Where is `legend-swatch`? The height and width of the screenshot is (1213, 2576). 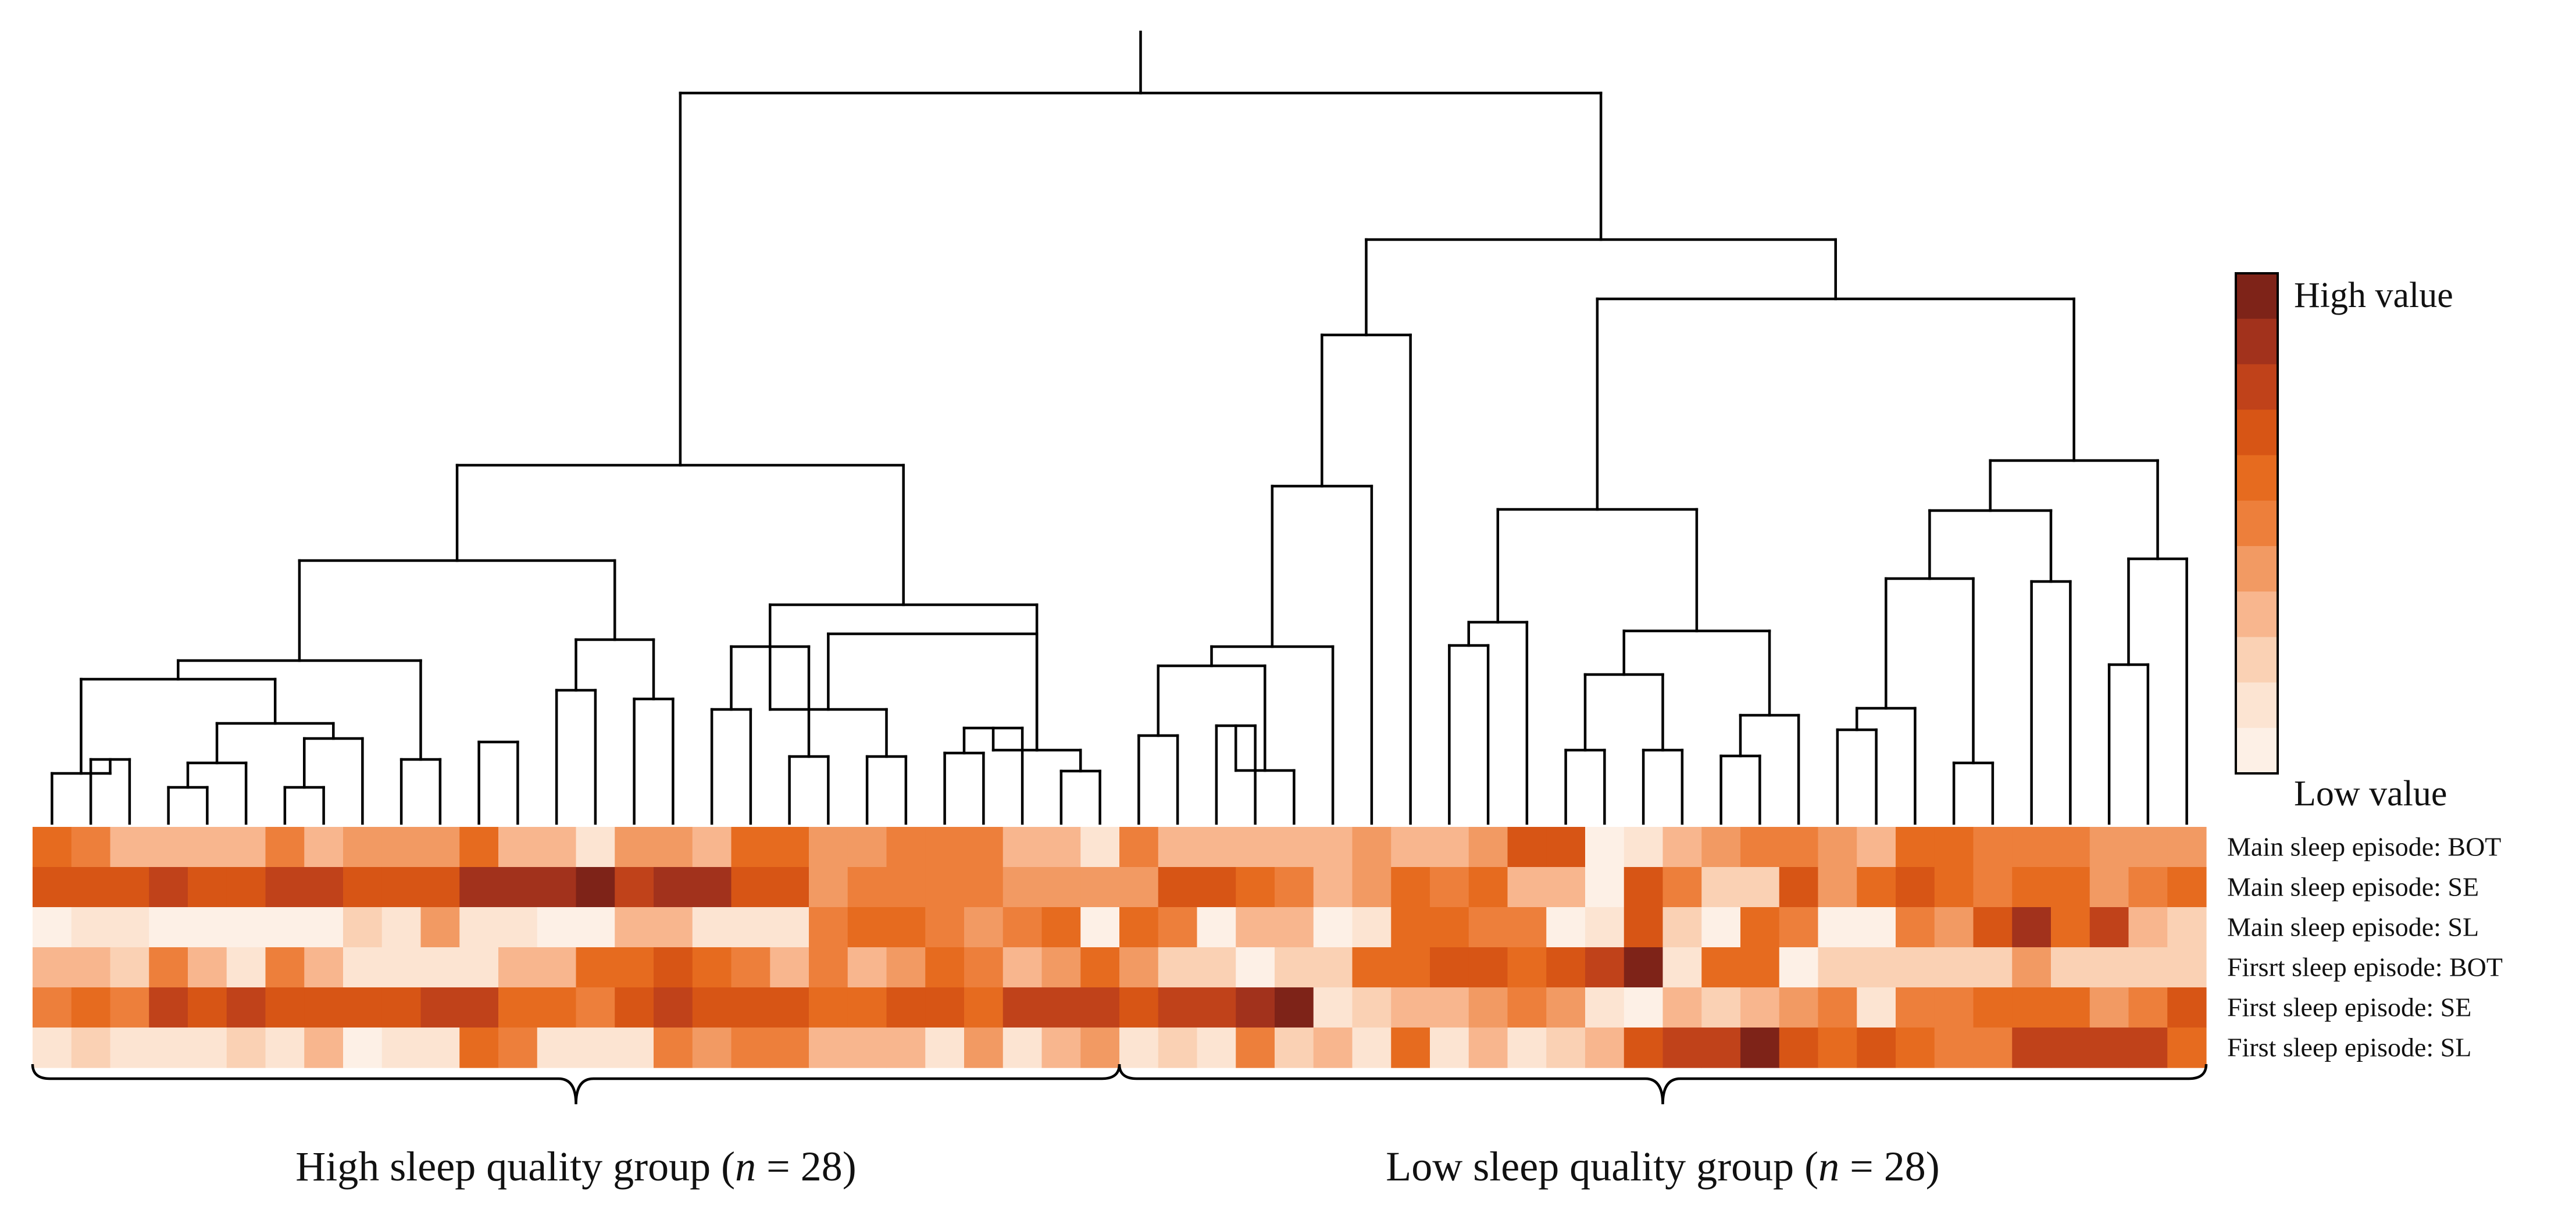
legend-swatch is located at coordinates (2257, 705).